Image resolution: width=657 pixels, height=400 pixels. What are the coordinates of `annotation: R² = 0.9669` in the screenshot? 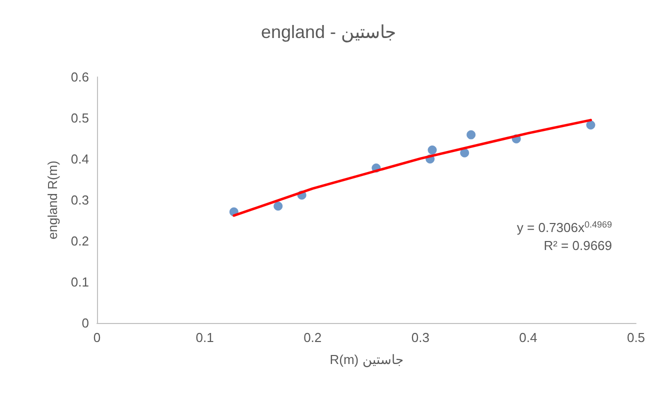 It's located at (578, 245).